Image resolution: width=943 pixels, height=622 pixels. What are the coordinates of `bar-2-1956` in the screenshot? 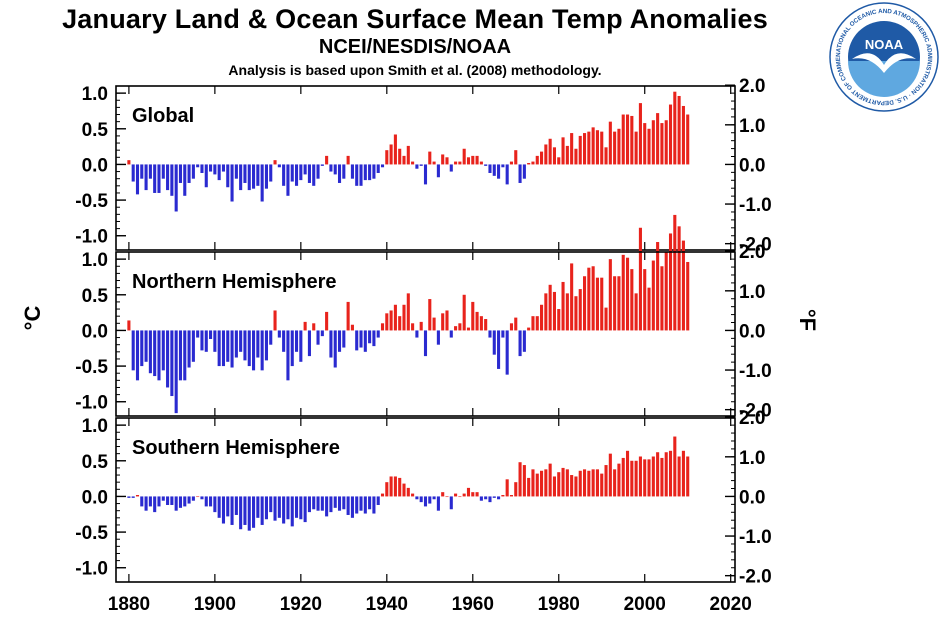 It's located at (456, 495).